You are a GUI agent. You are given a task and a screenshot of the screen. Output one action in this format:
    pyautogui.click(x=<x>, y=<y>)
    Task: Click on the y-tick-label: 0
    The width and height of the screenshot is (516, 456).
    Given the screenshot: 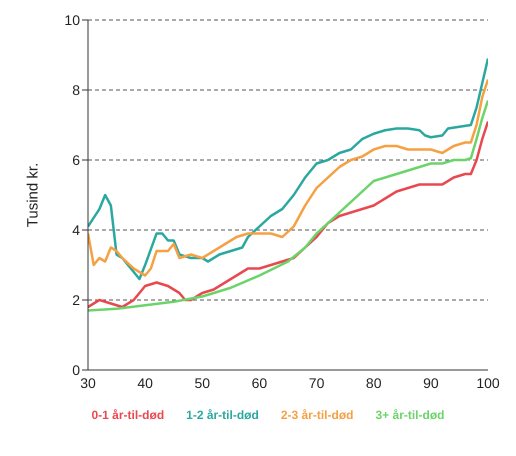 What is the action you would take?
    pyautogui.click(x=76, y=370)
    